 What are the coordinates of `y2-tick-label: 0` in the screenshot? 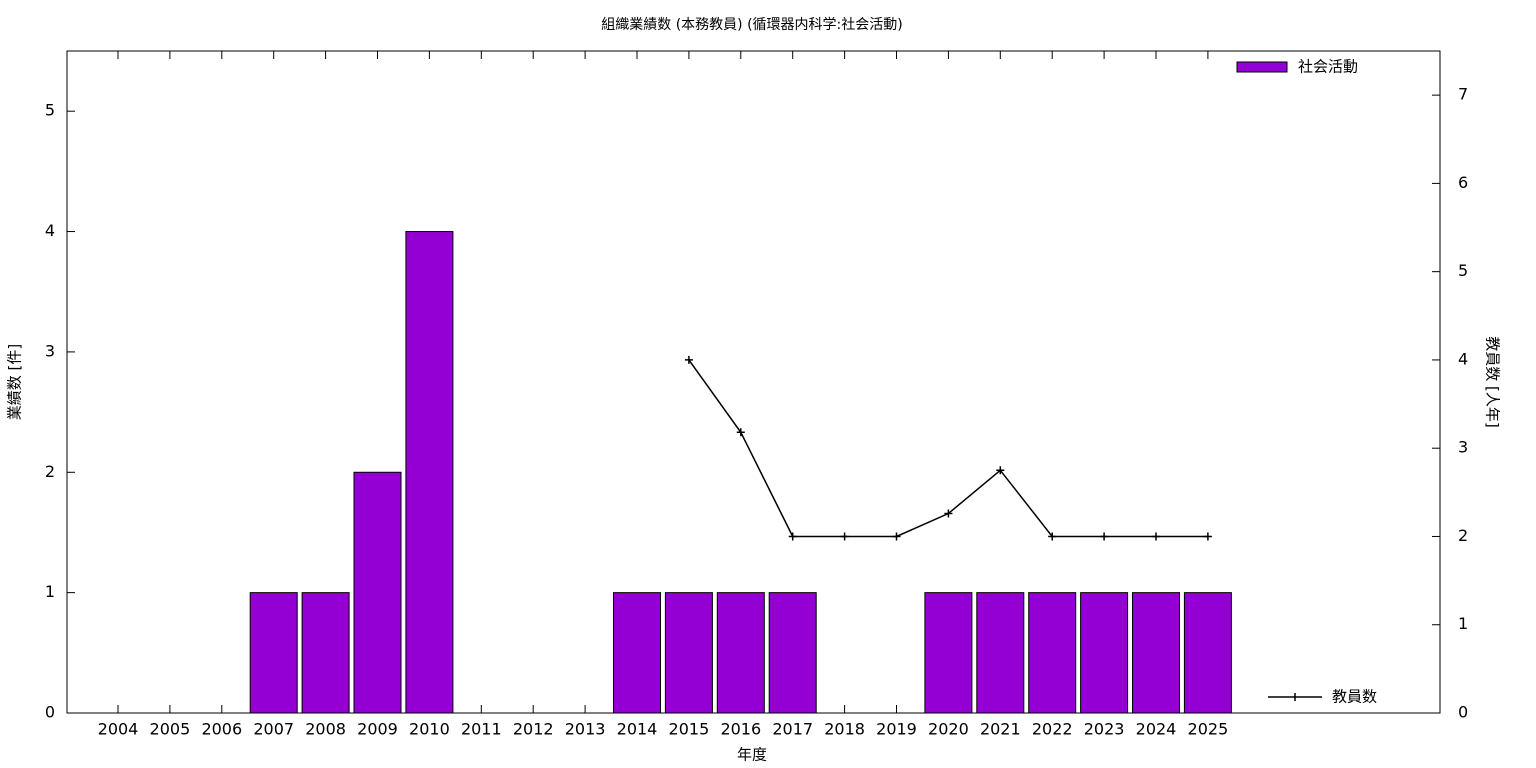 It's located at (1463, 712).